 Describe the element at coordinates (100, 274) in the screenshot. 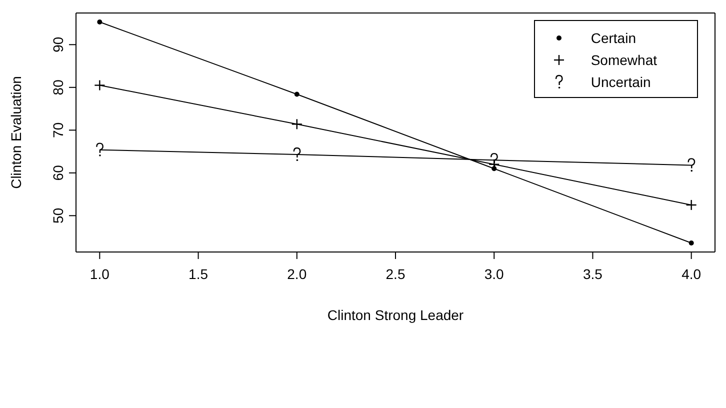

I see `x-tick-label: 1.0` at that location.